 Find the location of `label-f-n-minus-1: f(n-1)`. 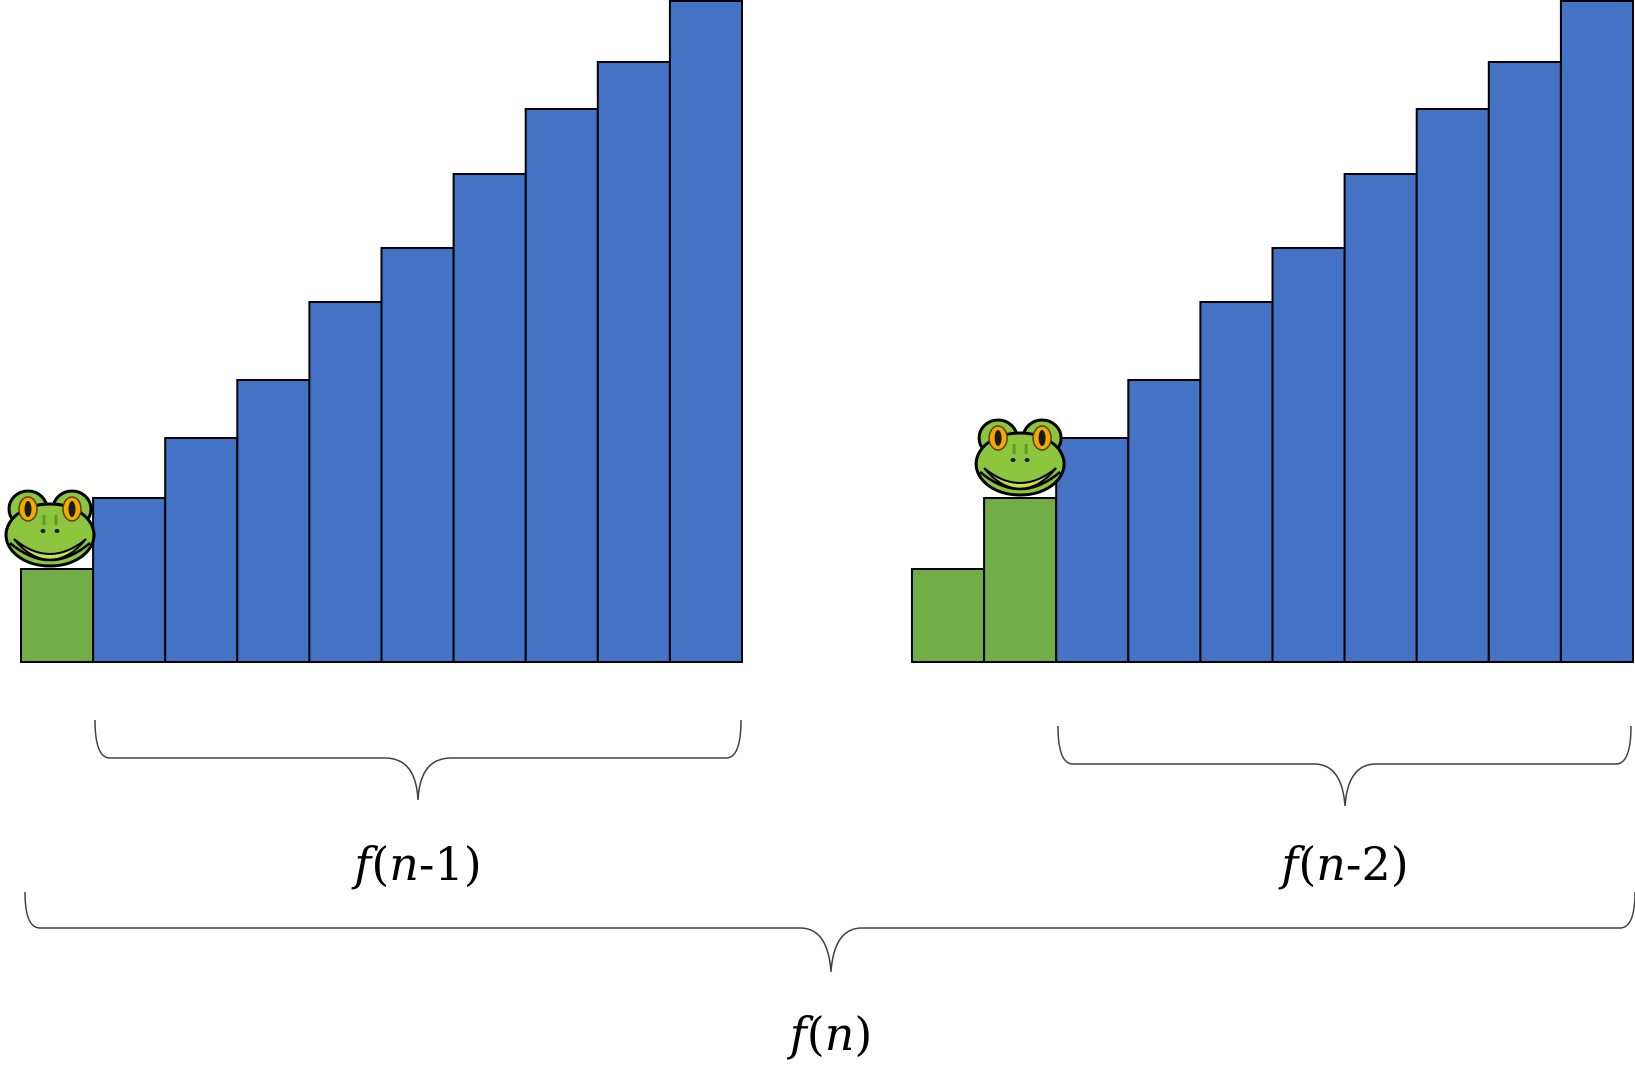

label-f-n-minus-1: f(n-1) is located at coordinates (416, 864).